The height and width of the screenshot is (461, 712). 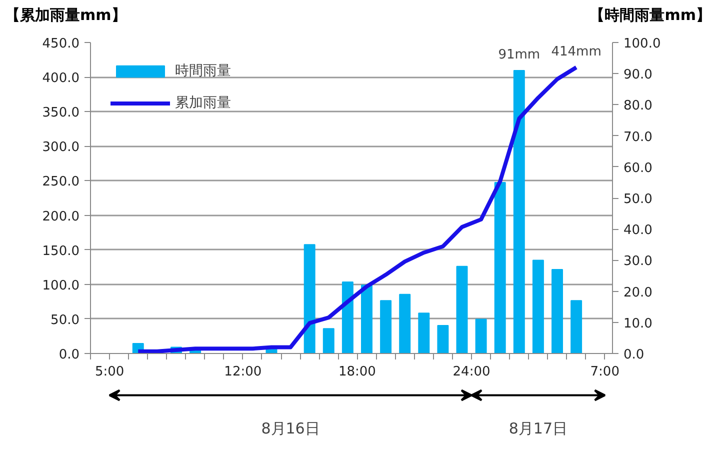 What do you see at coordinates (576, 52) in the screenshot?
I see `data-label: 414mm` at bounding box center [576, 52].